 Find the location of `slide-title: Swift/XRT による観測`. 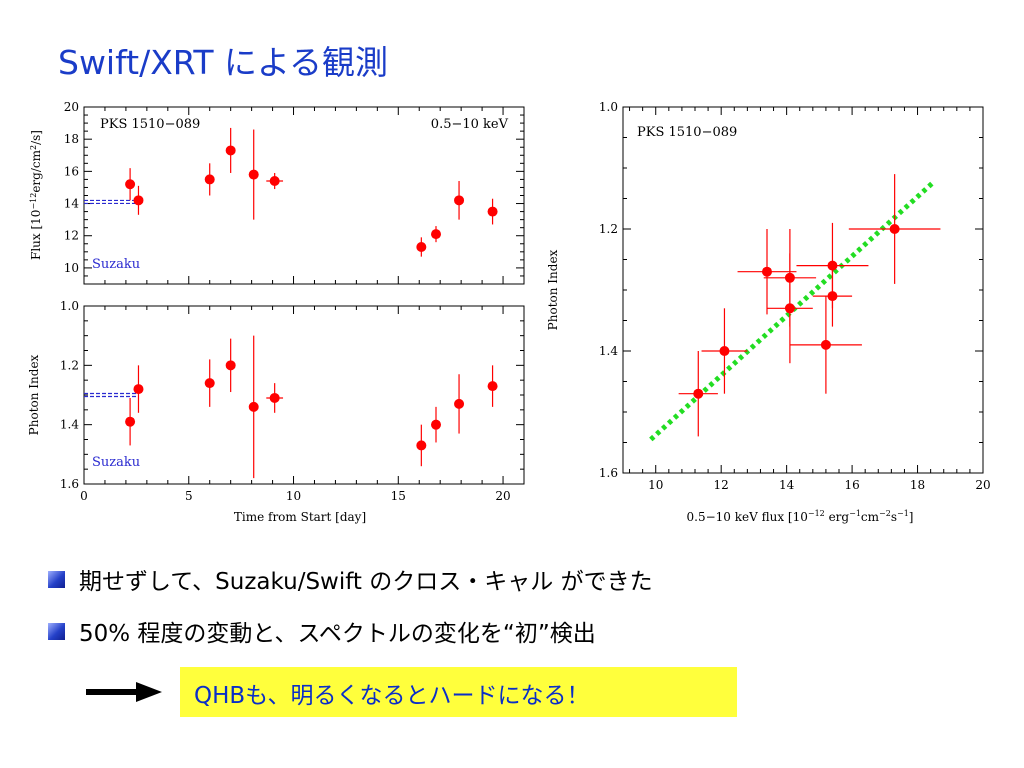

slide-title: Swift/XRT による観測 is located at coordinates (223, 62).